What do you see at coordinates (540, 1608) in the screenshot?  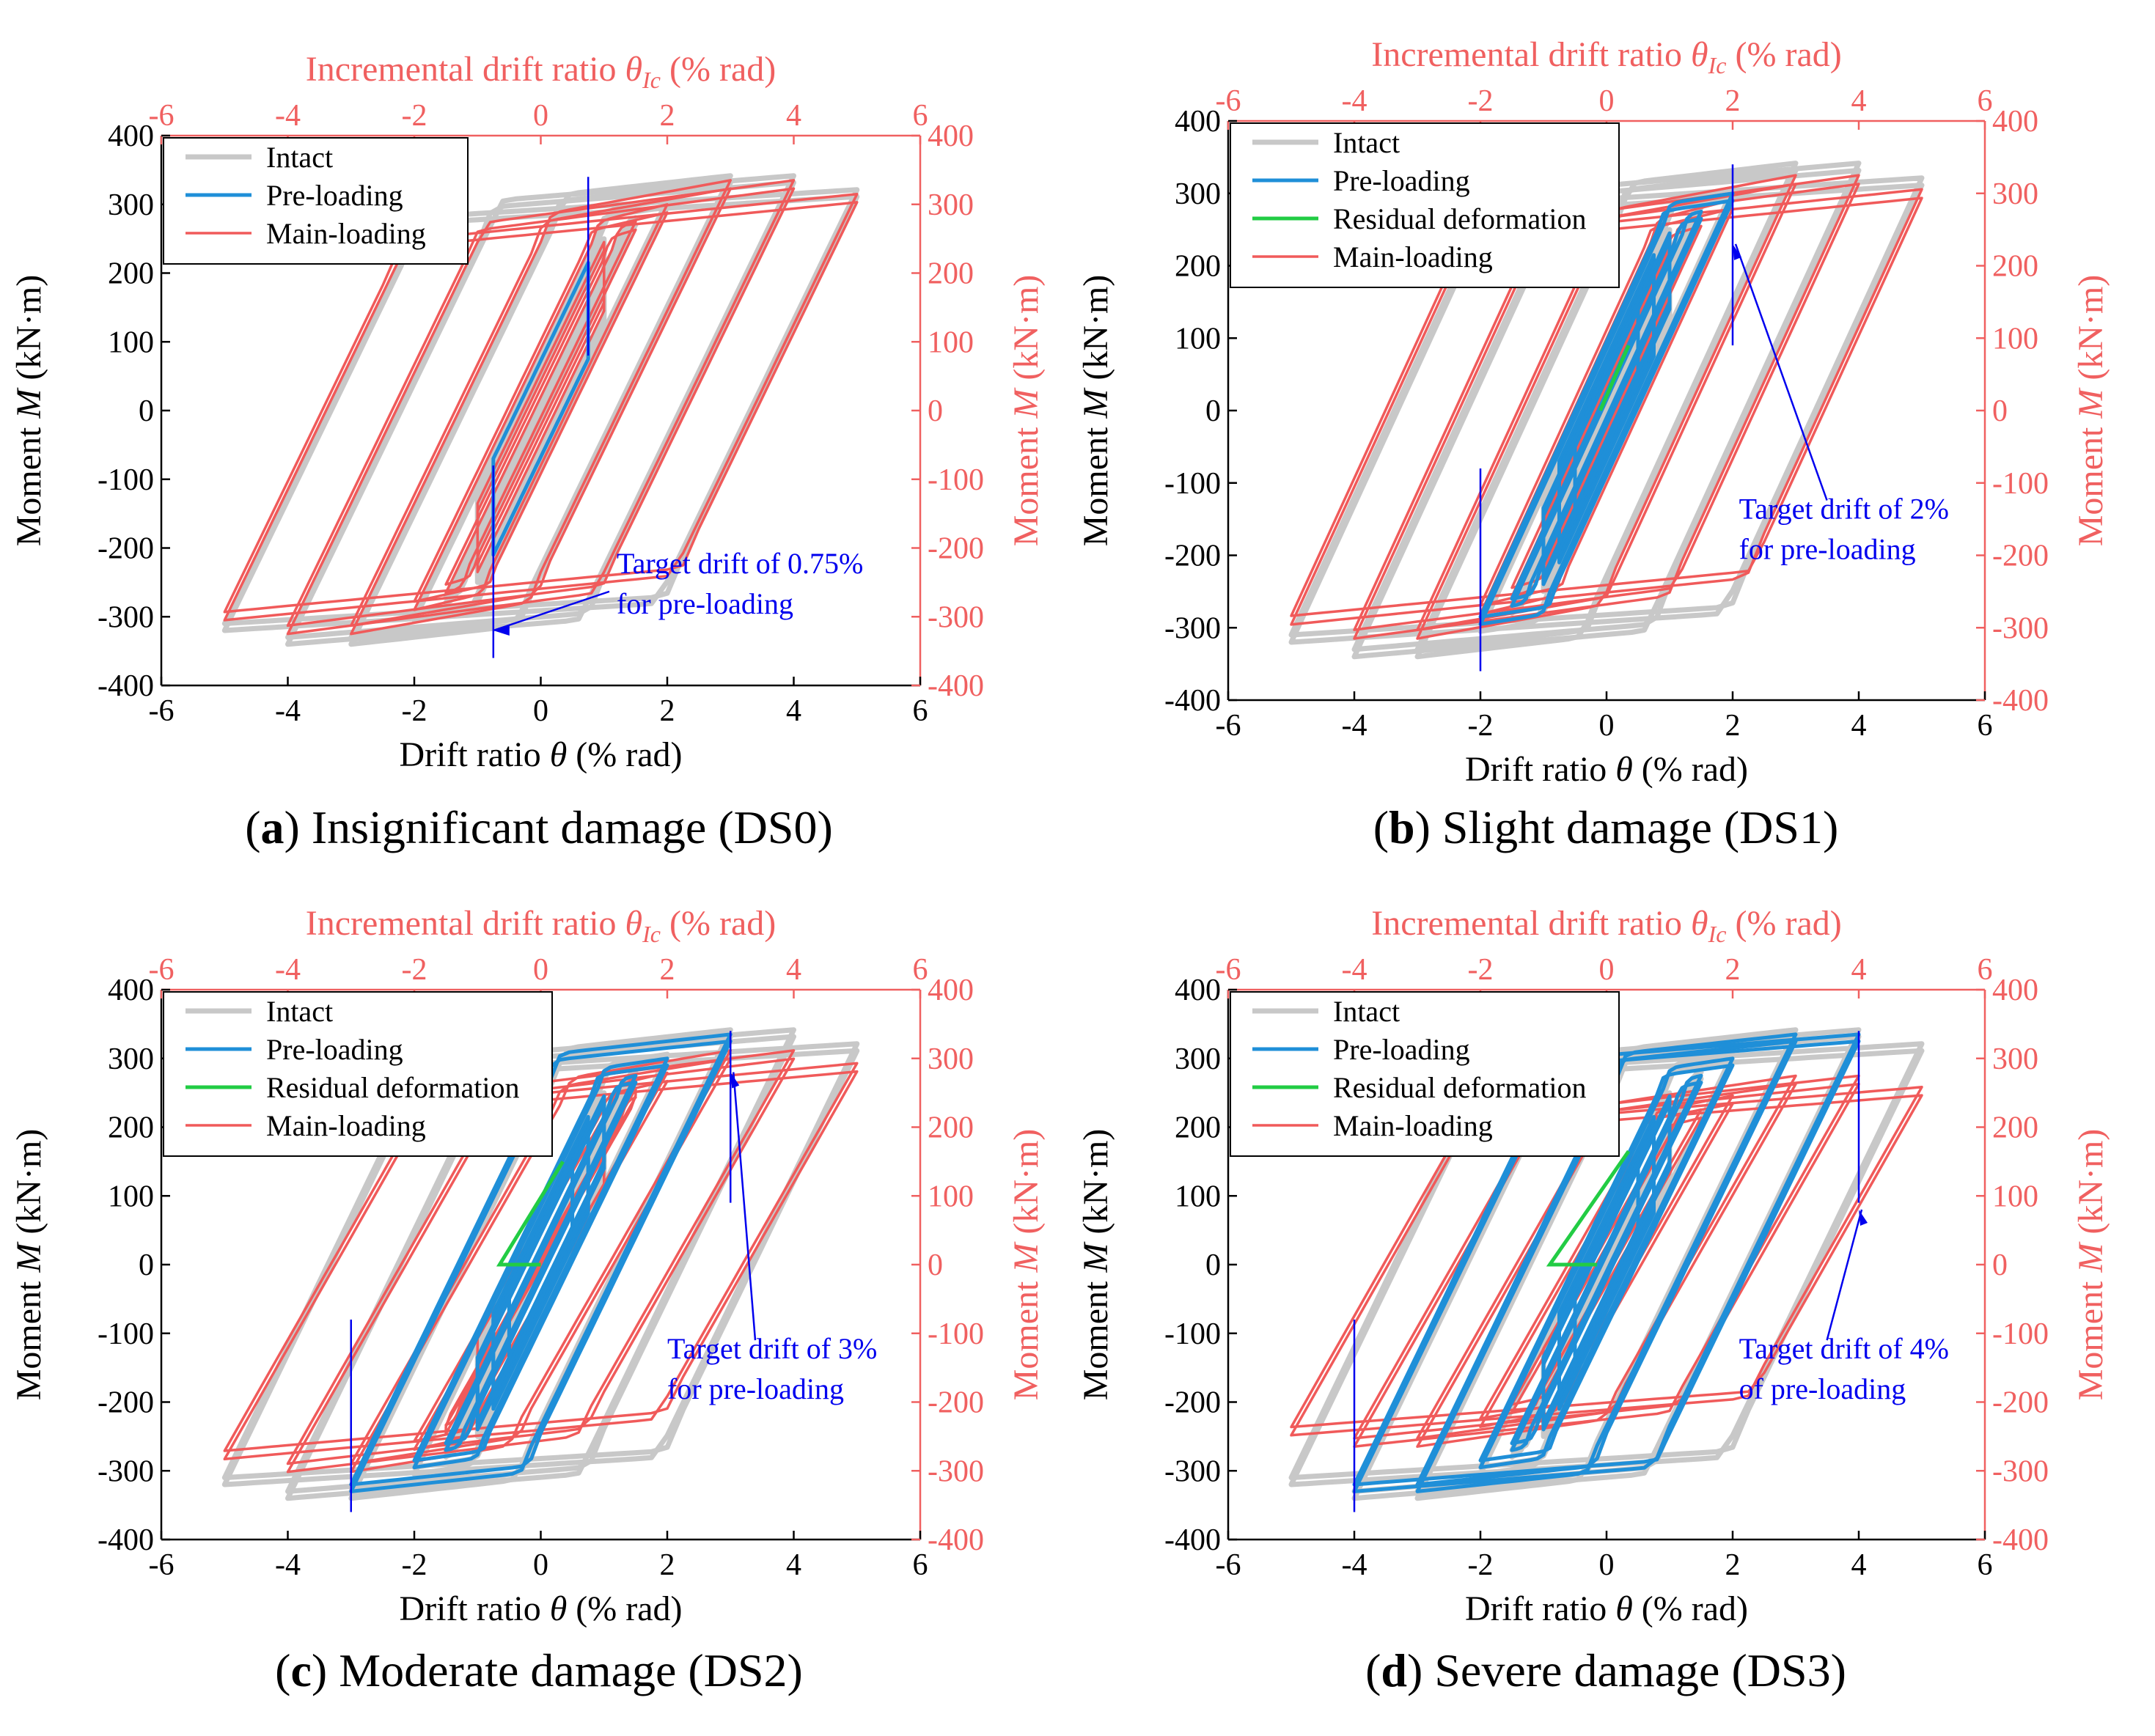 I see `x-axis-label: Drift ratio θ (% rad)` at bounding box center [540, 1608].